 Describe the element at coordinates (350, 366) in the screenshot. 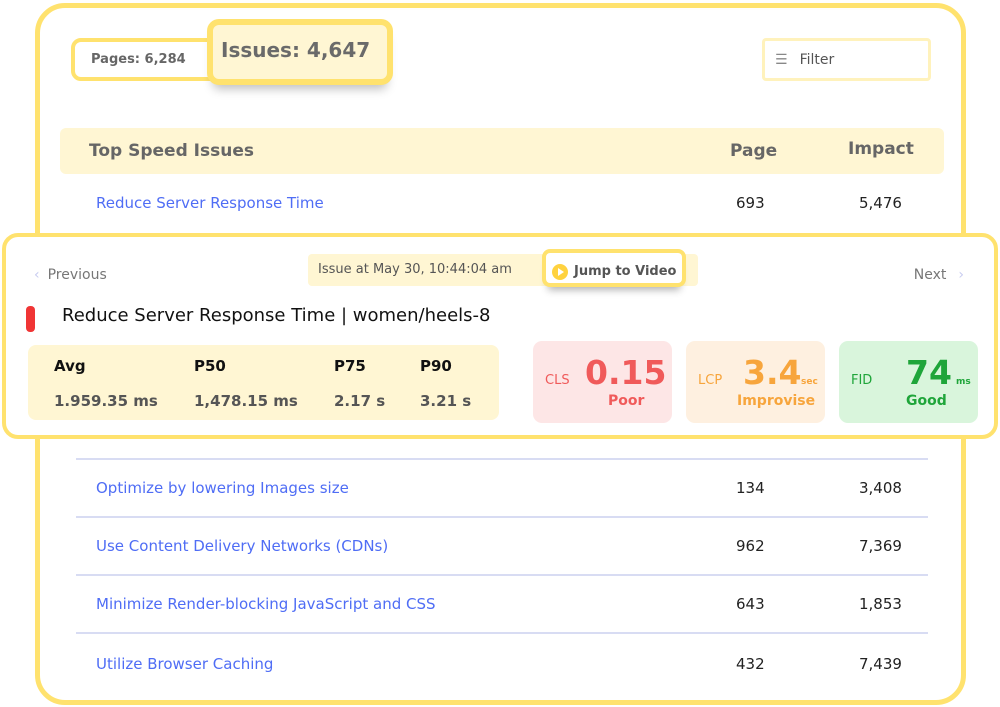

I see `stat-label: P75` at that location.